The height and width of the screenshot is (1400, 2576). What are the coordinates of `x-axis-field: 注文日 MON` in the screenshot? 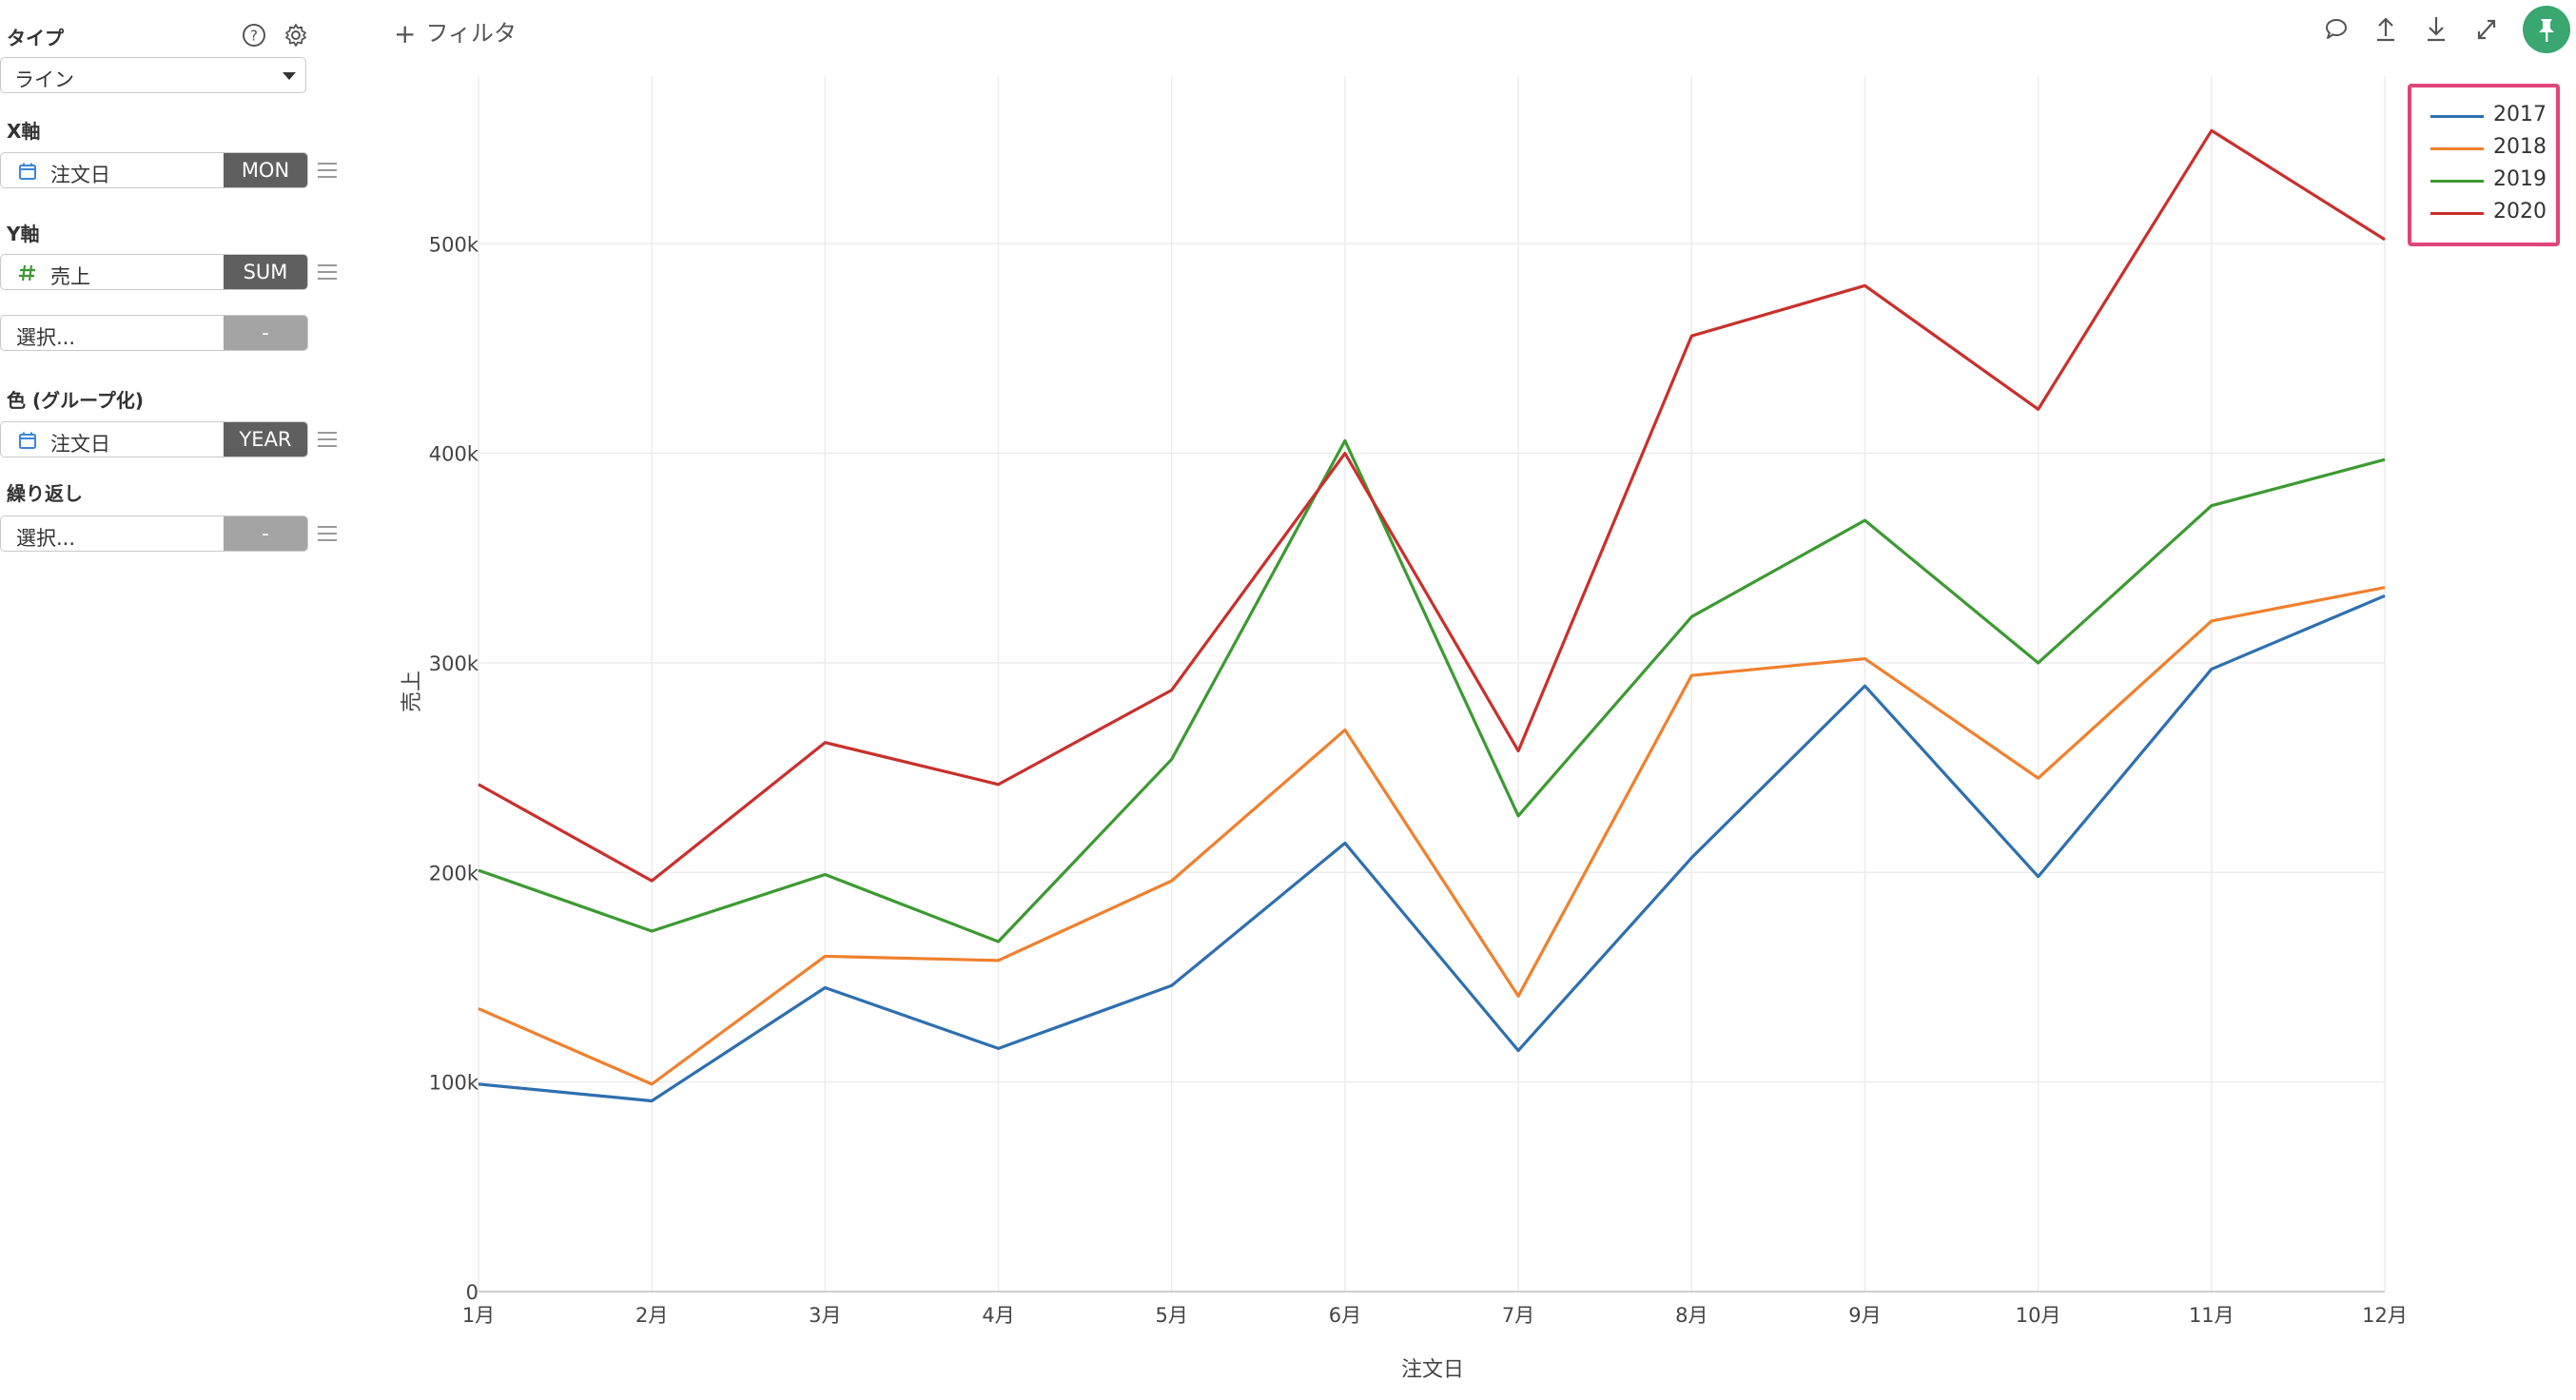 It's located at (154, 170).